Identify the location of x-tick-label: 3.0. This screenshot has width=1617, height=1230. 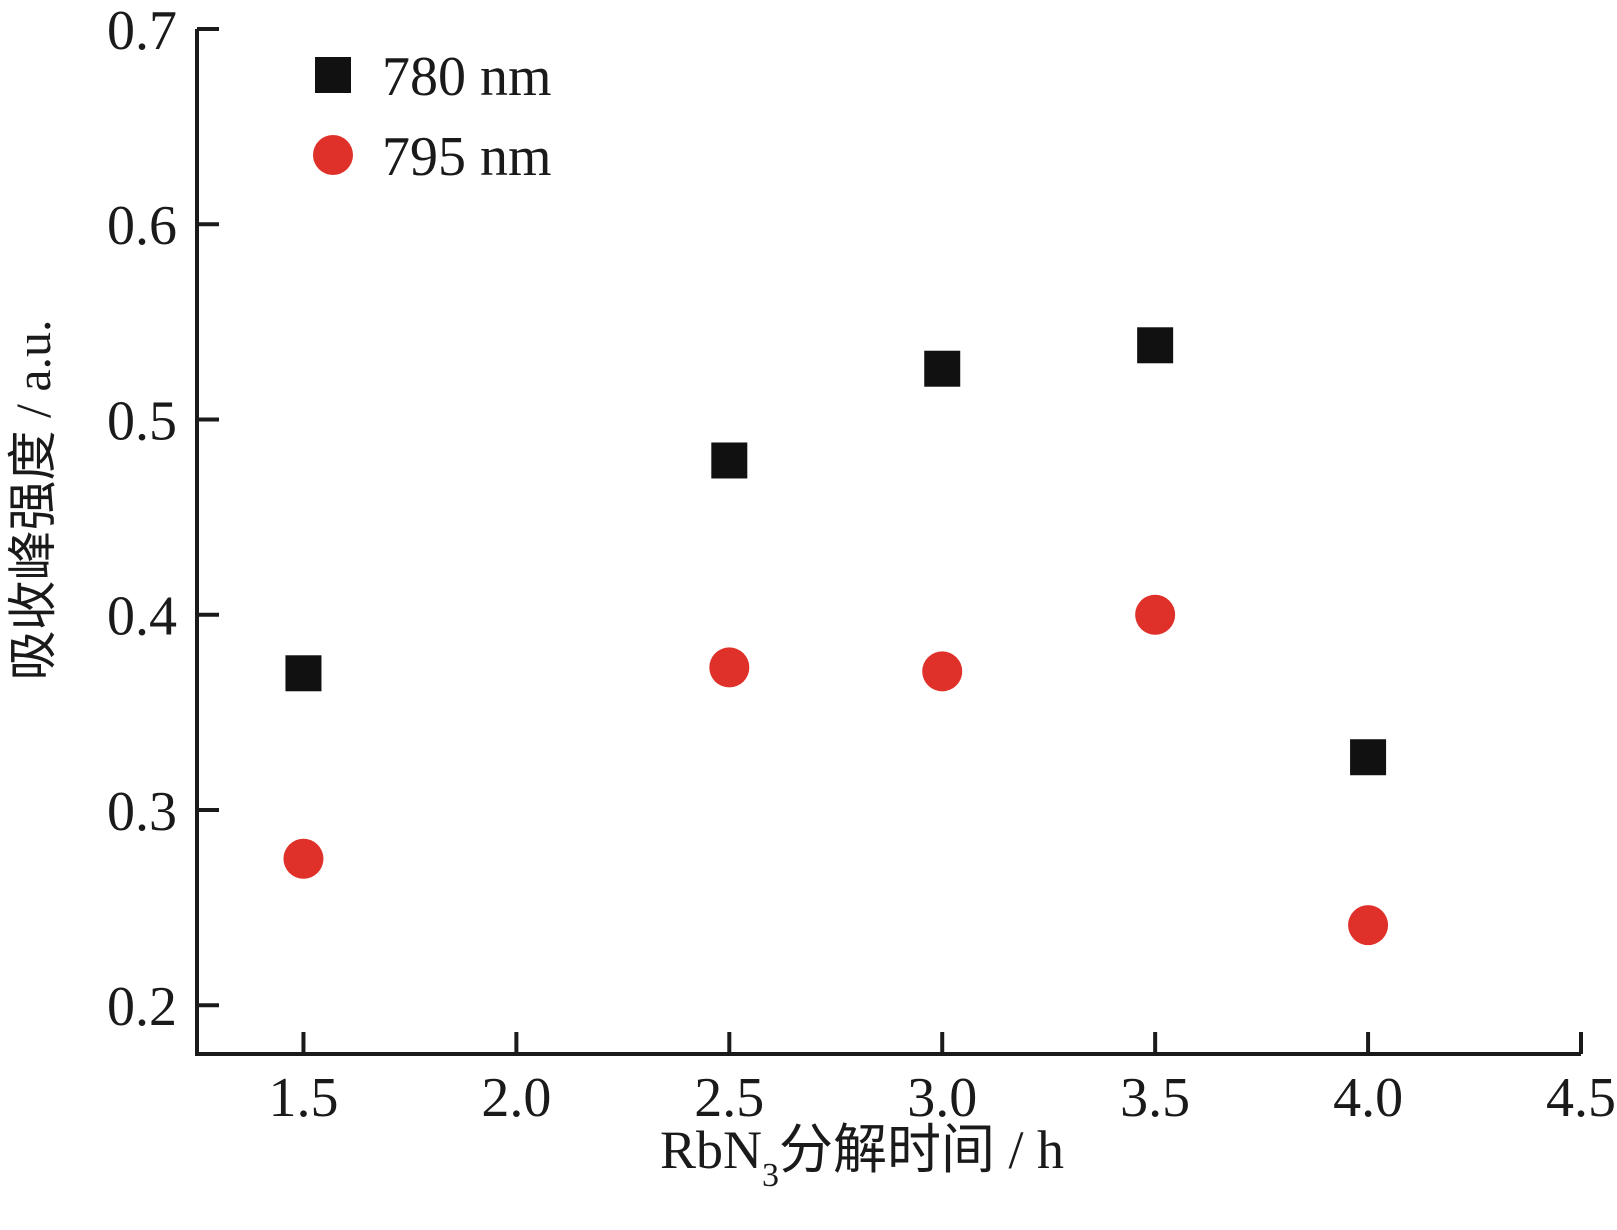
(942, 1098).